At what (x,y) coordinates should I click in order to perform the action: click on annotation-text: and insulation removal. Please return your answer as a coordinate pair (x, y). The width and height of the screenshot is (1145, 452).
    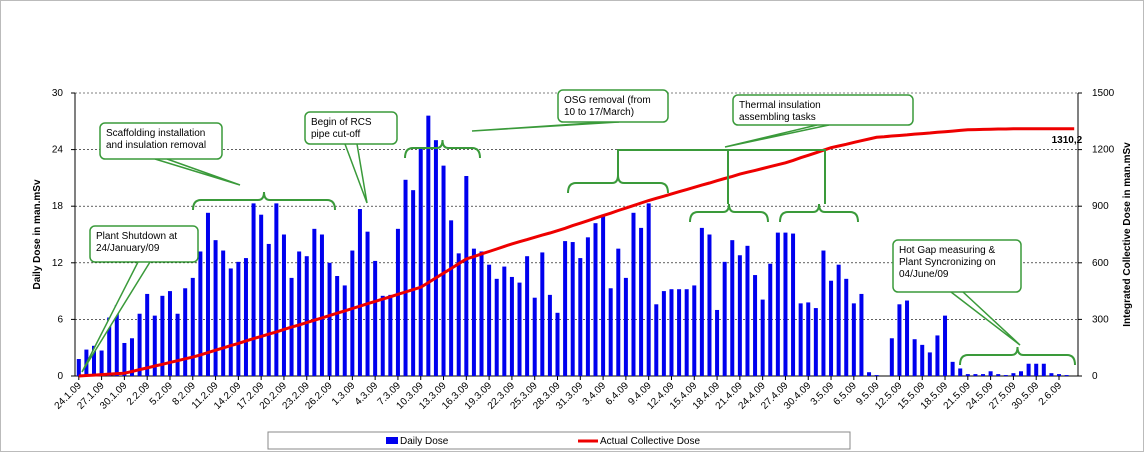
    Looking at the image, I should click on (156, 145).